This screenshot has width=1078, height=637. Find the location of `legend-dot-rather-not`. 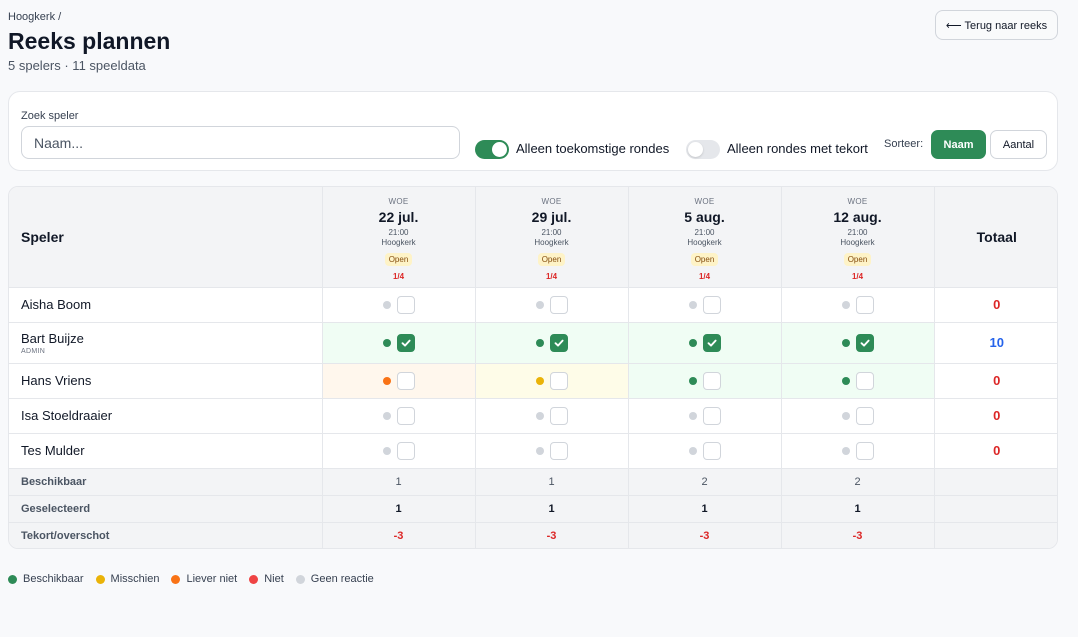

legend-dot-rather-not is located at coordinates (176, 579).